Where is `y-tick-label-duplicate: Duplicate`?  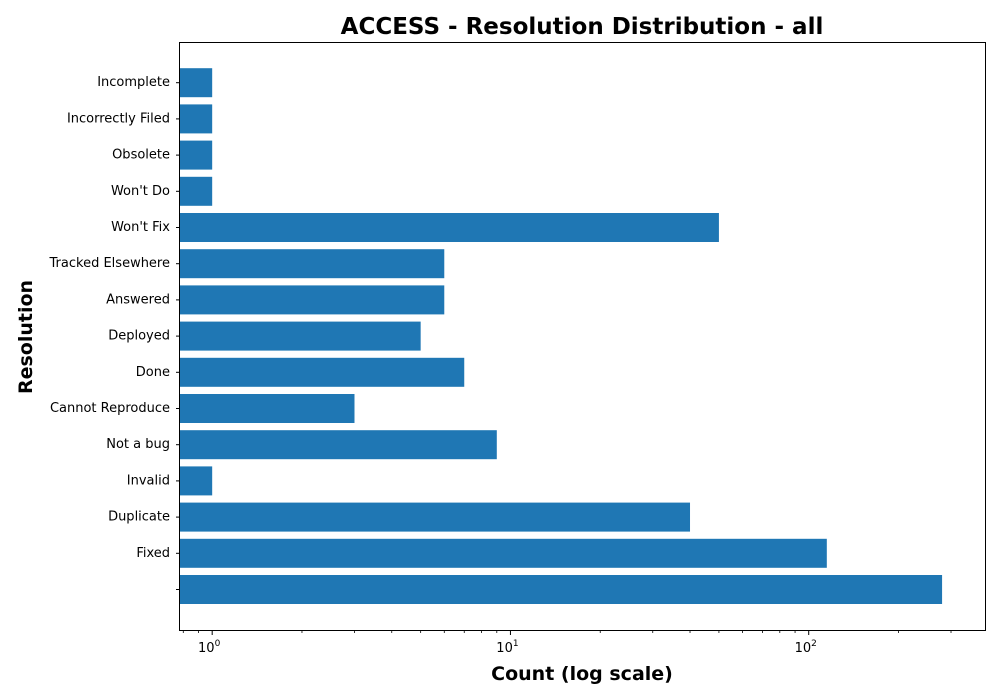
y-tick-label-duplicate: Duplicate is located at coordinates (139, 517).